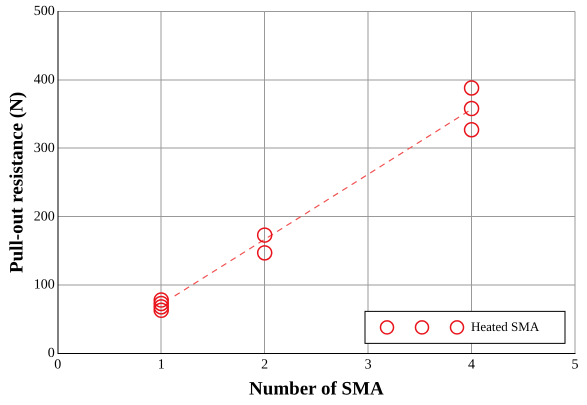 This screenshot has height=405, width=587. I want to click on x-tick-label: 2, so click(264, 364).